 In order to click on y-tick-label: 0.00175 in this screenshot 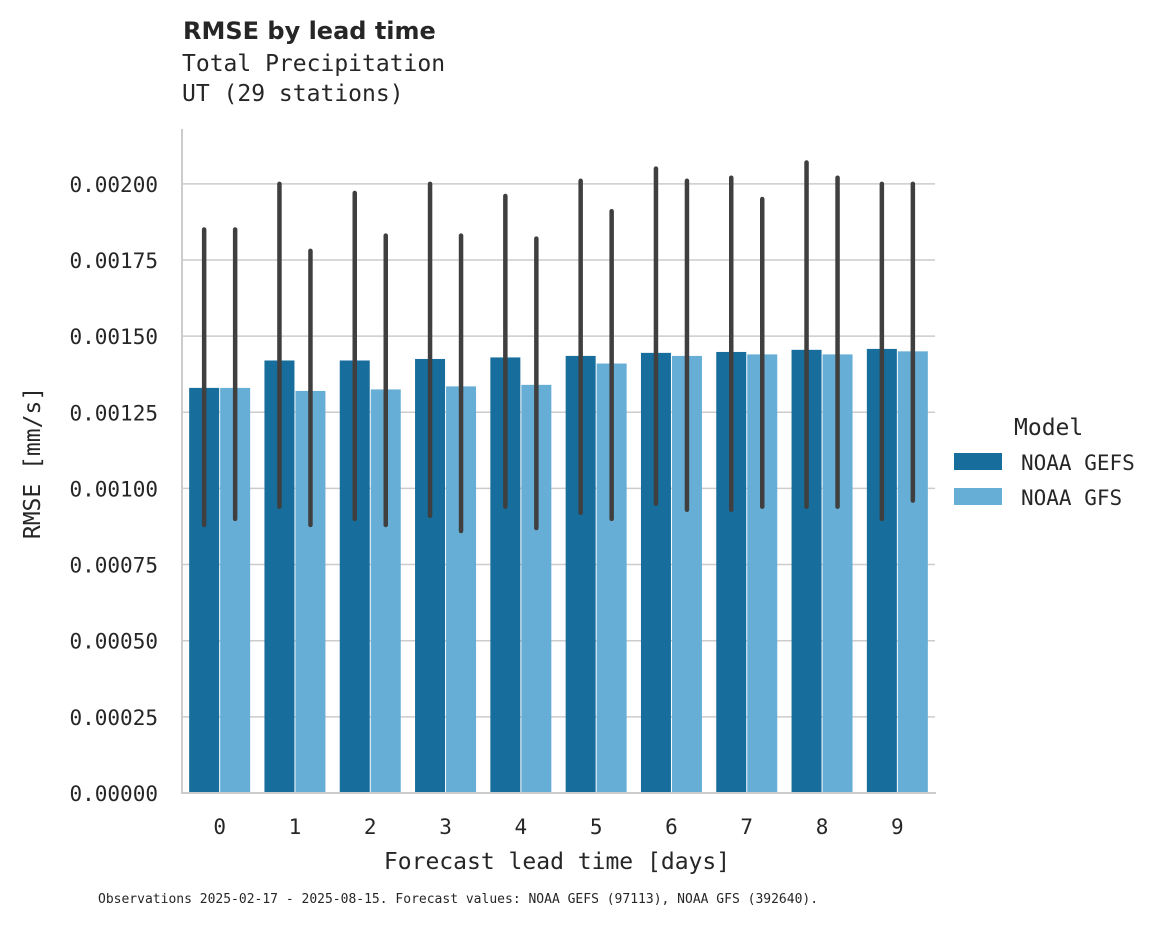, I will do `click(113, 261)`.